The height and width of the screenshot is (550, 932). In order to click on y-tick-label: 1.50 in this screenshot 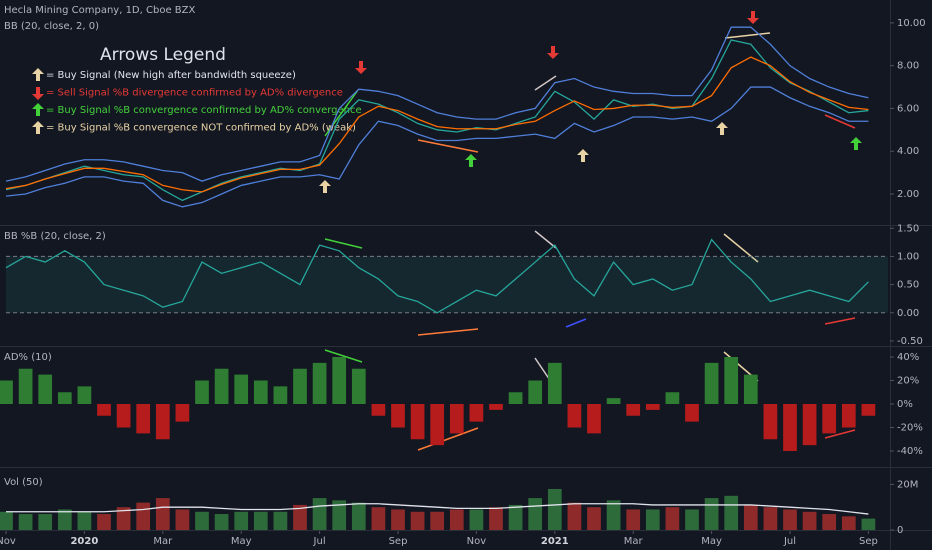, I will do `click(908, 228)`.